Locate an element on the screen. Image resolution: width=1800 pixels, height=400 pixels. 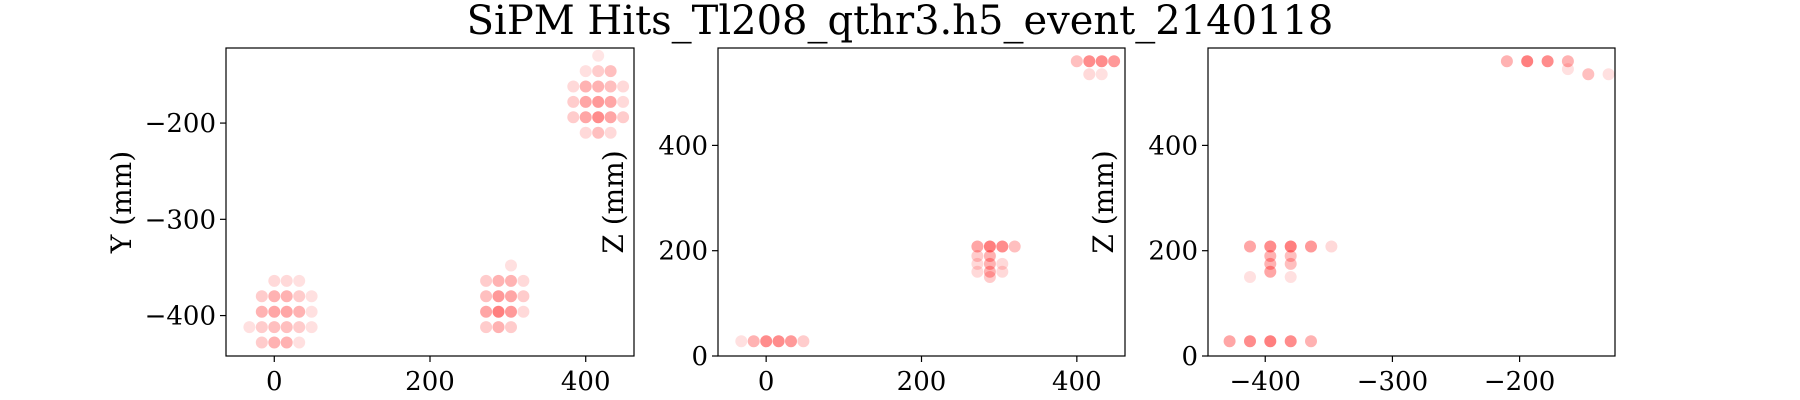
x-tick-label: −400 is located at coordinates (1265, 382).